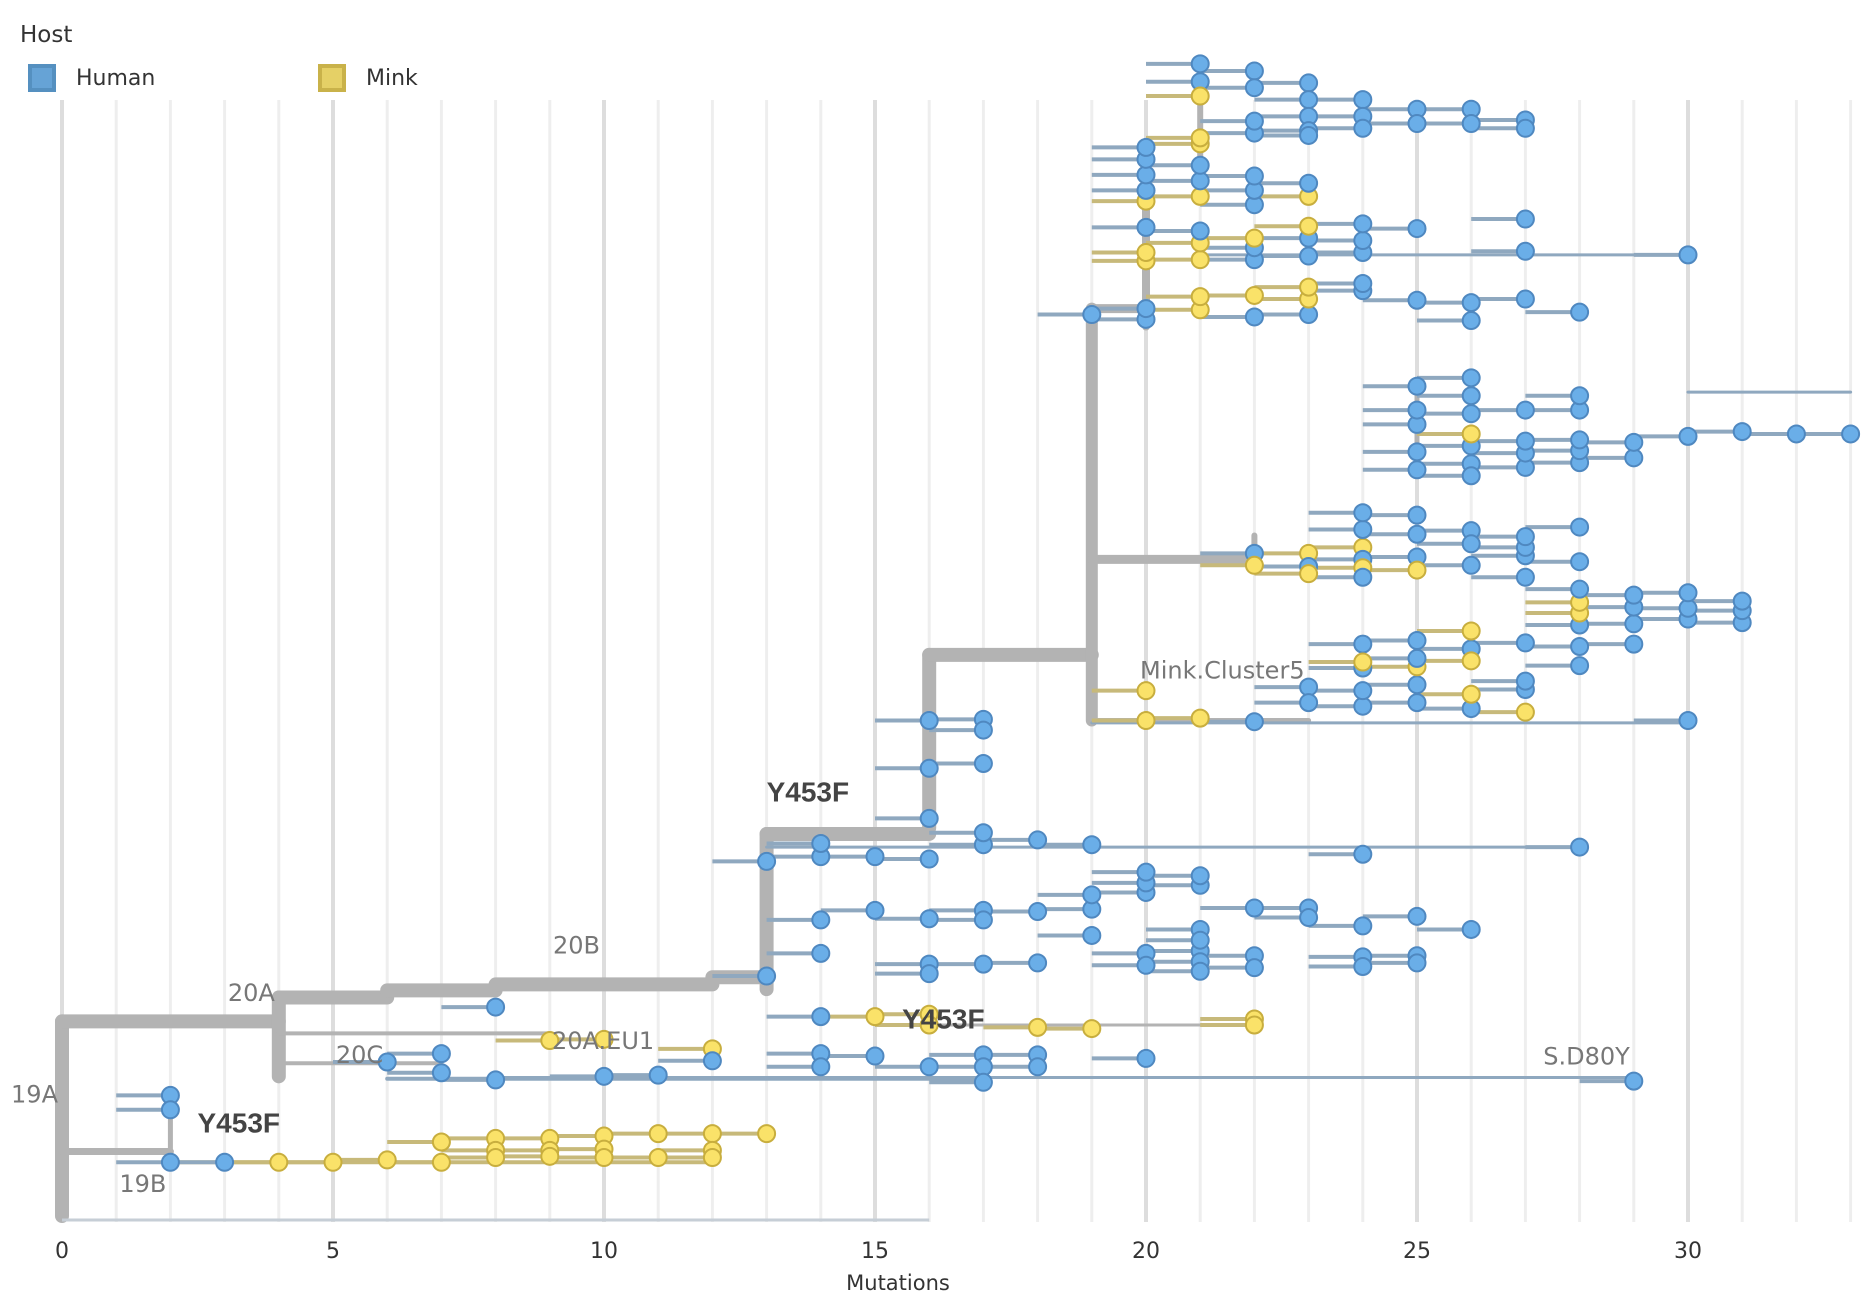  Describe the element at coordinates (898, 1283) in the screenshot. I see `x-axis-title: Mutations` at that location.